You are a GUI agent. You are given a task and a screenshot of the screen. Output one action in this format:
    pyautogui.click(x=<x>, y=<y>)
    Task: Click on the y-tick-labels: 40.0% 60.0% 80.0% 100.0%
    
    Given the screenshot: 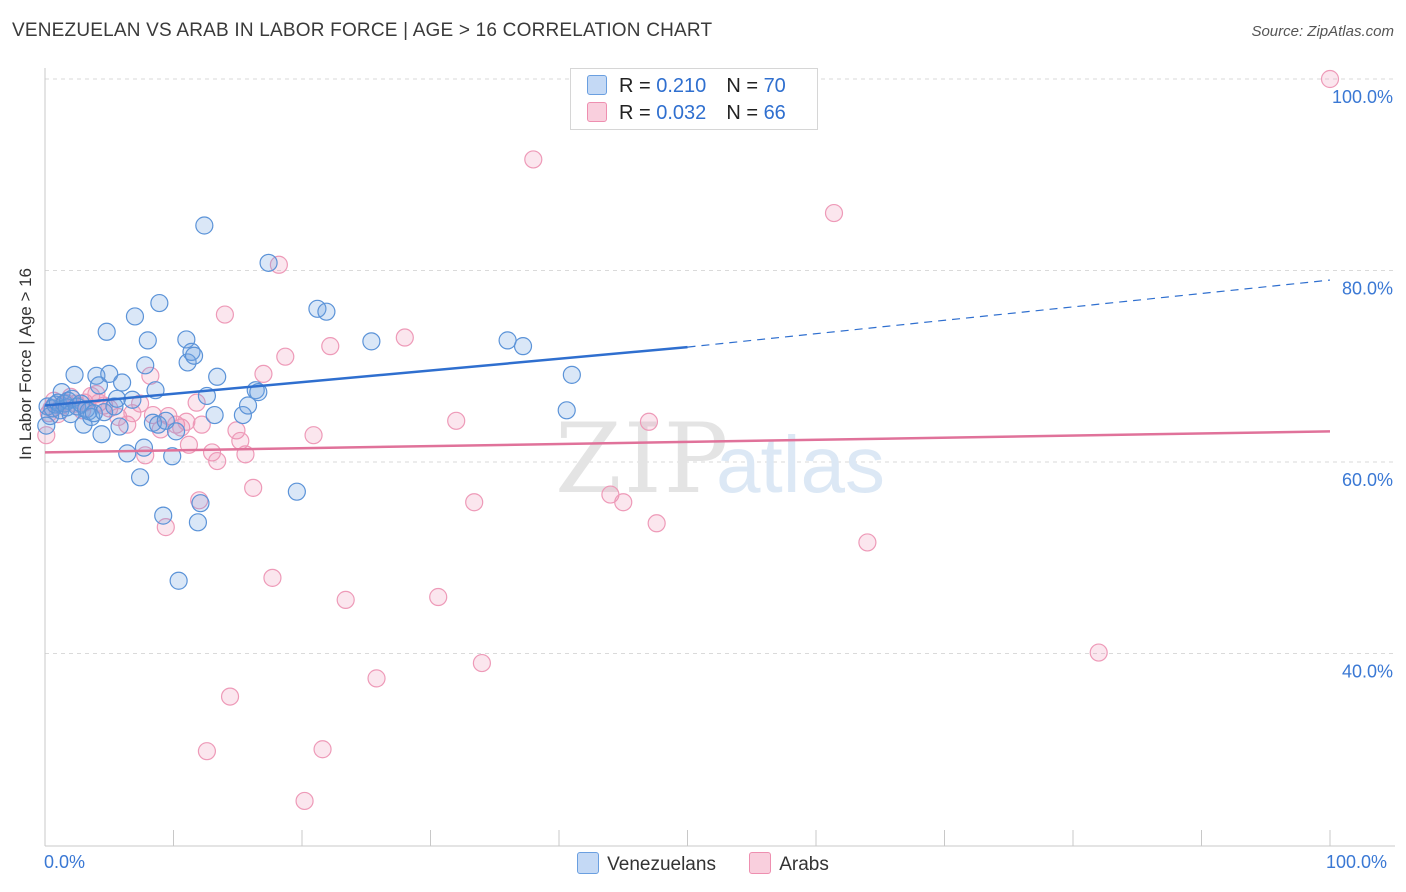 What is the action you would take?
    pyautogui.click(x=1362, y=384)
    